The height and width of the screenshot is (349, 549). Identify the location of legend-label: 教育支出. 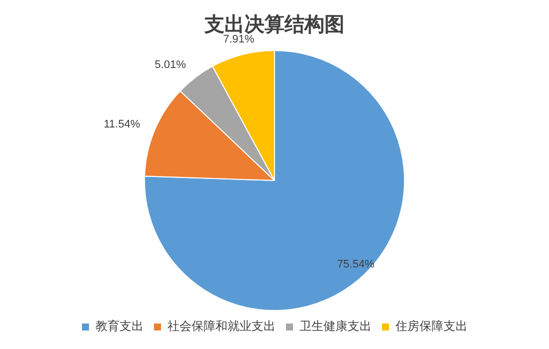
(120, 326).